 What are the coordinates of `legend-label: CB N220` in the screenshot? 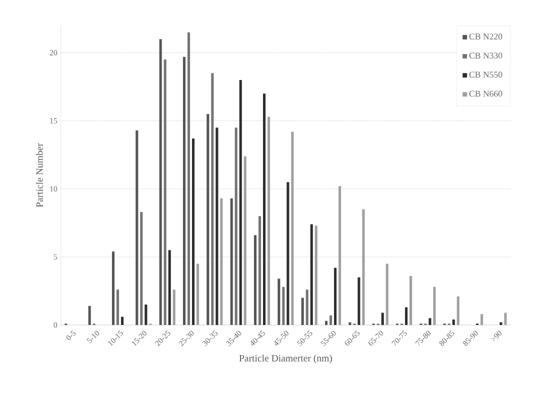 It's located at (485, 37).